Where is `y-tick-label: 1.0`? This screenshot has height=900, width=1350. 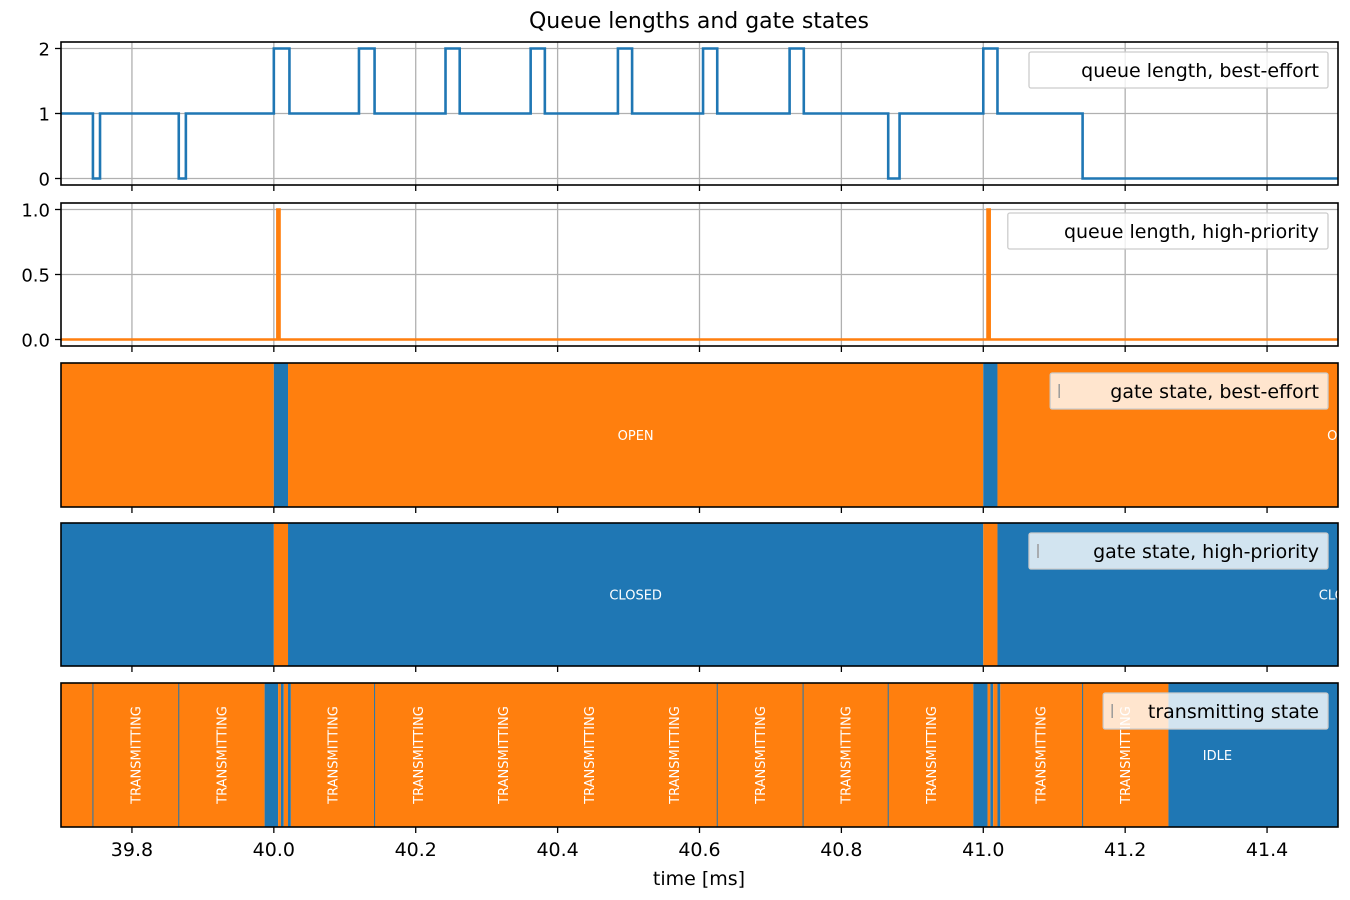
y-tick-label: 1.0 is located at coordinates (35, 211).